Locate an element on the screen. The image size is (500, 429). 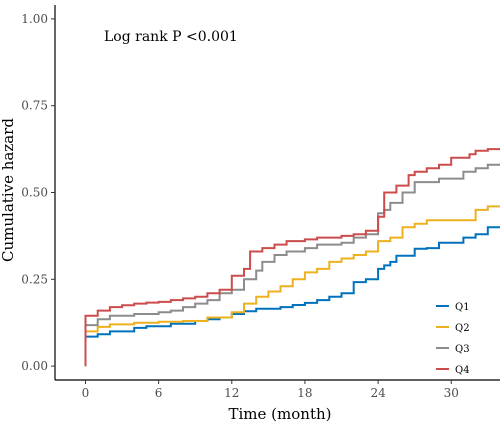
x-tick-label: 24 is located at coordinates (378, 393).